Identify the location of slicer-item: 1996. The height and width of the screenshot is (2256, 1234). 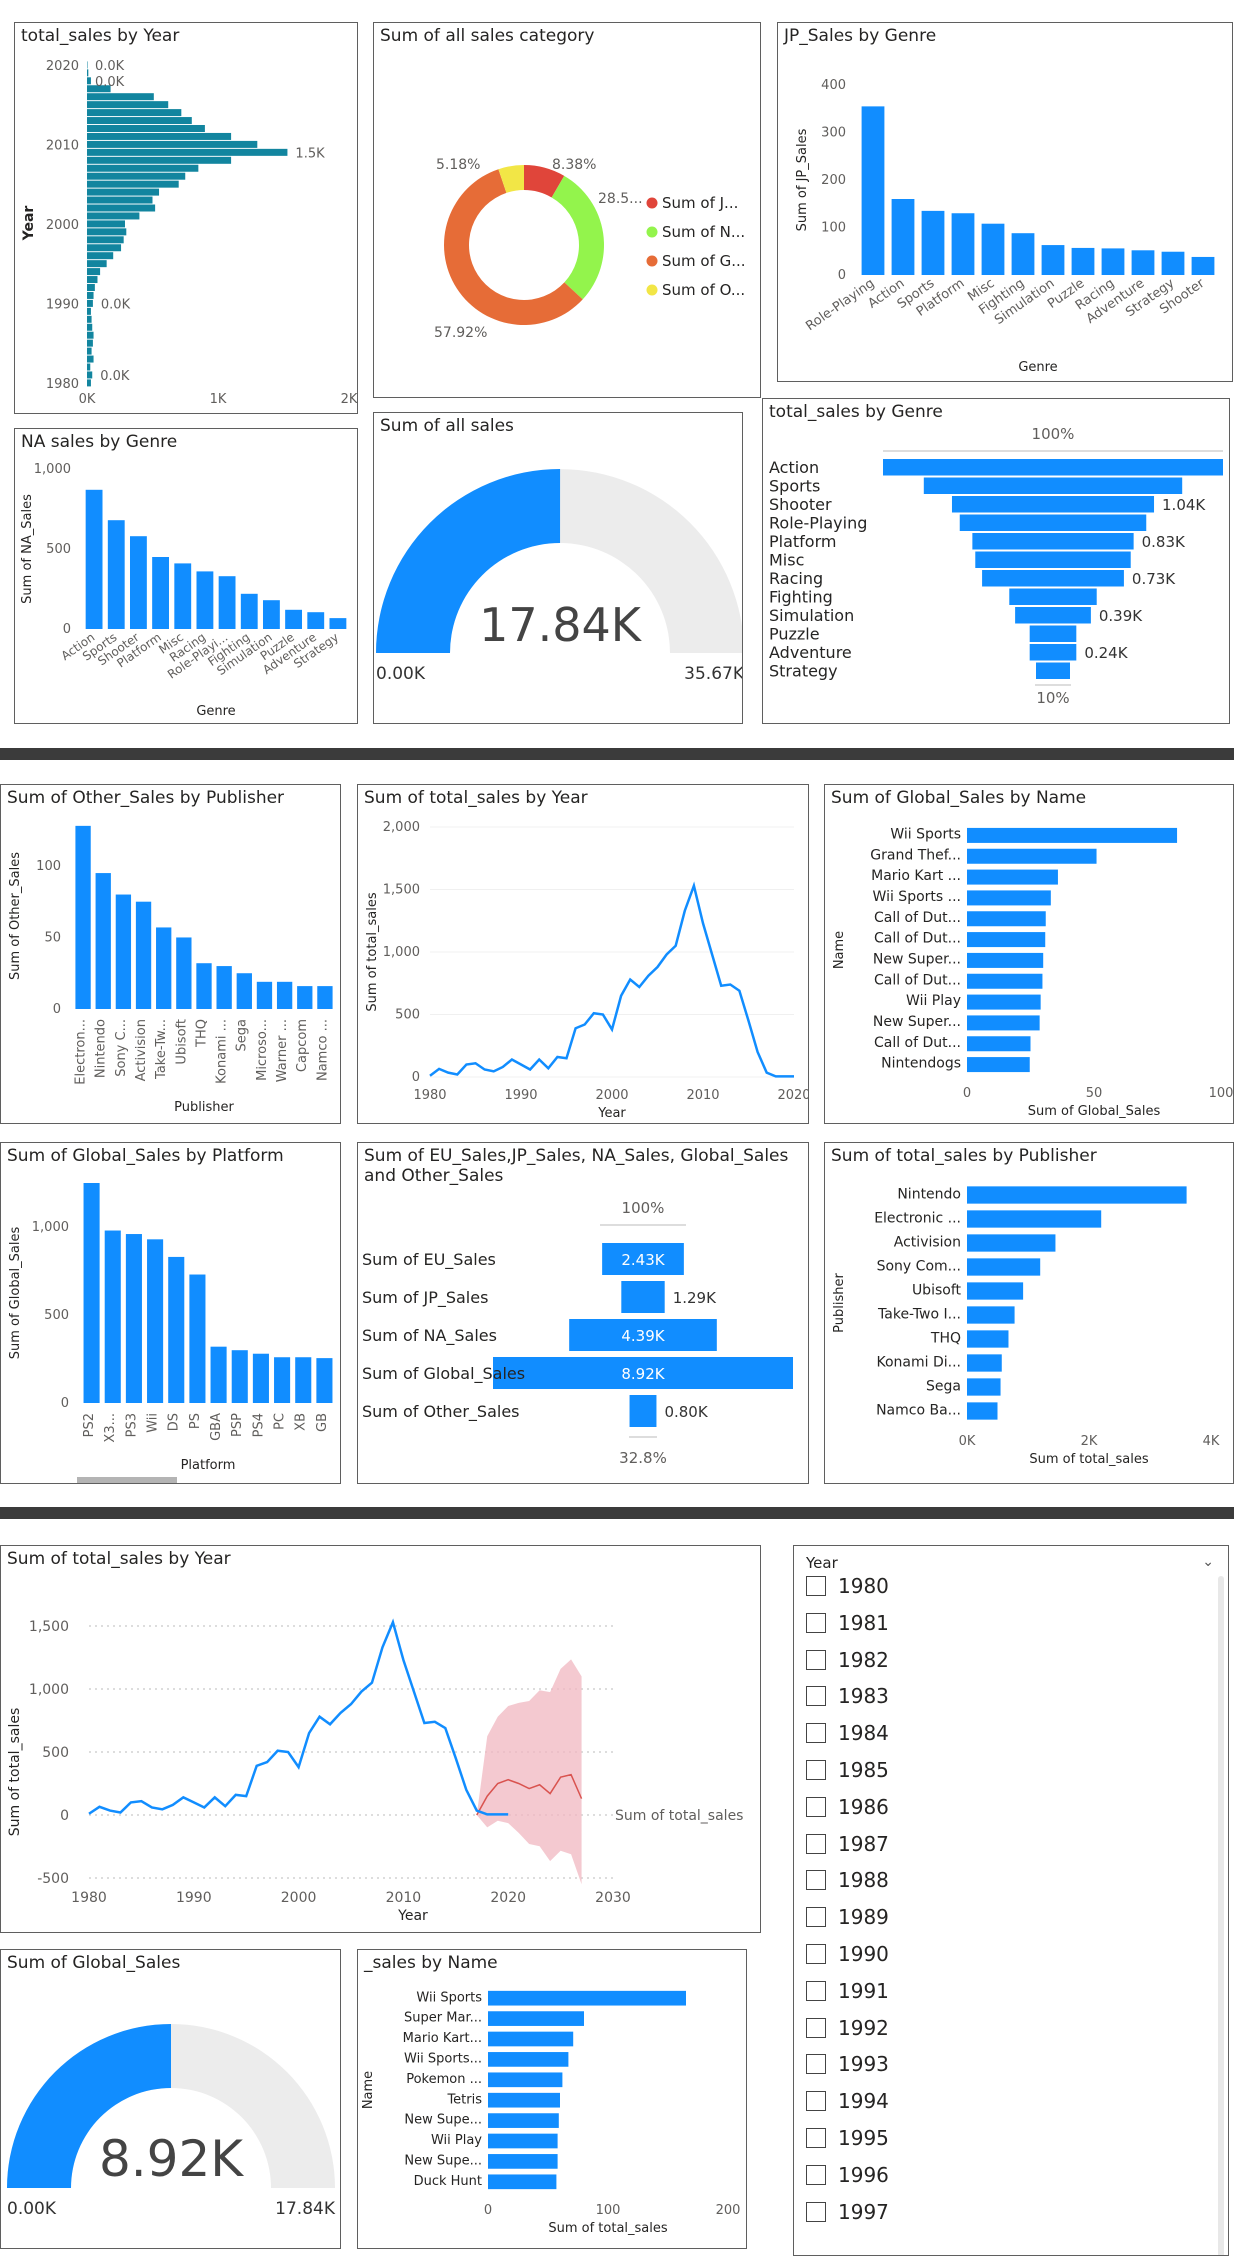
(847, 2175).